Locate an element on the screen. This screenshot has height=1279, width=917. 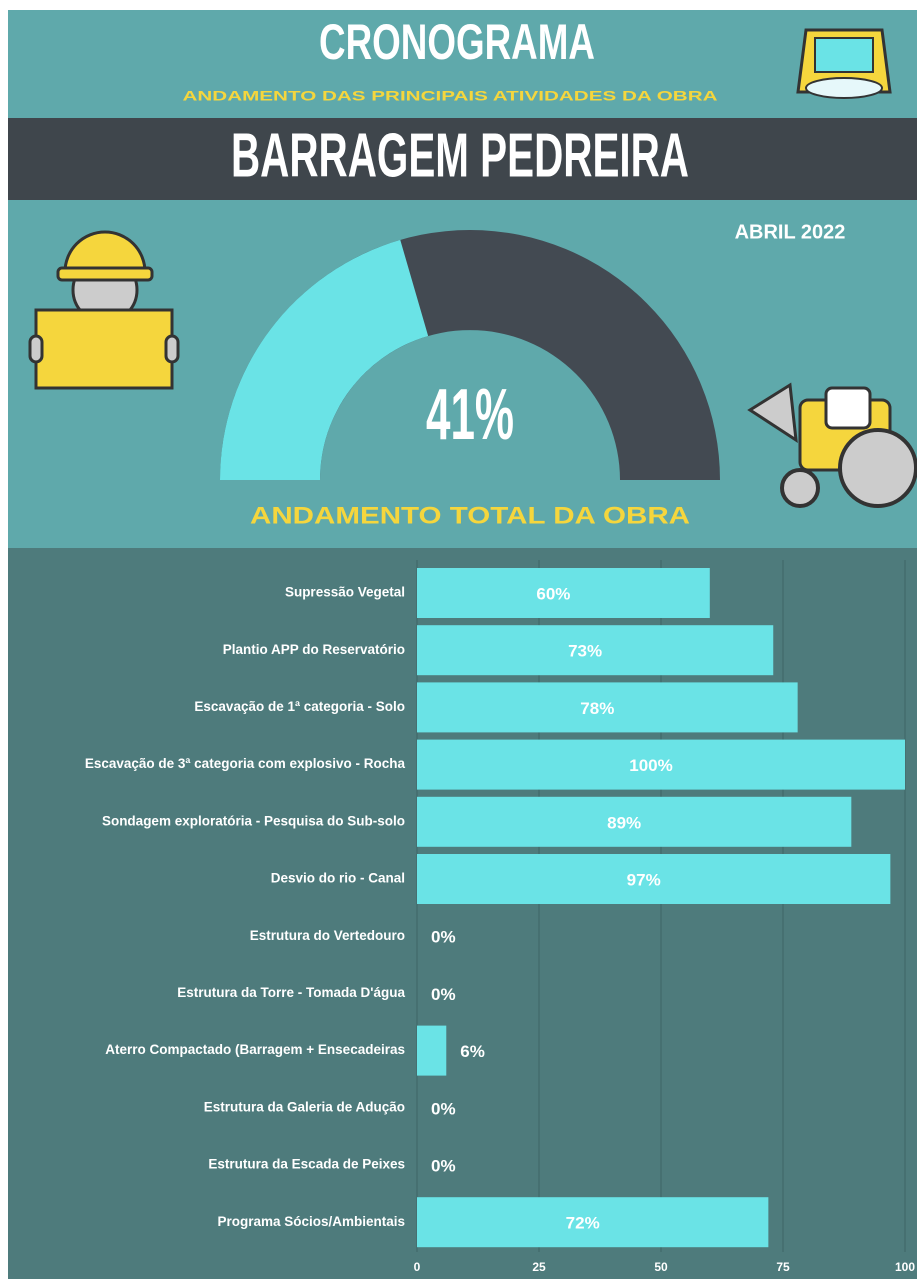
title: CRONOGRAMA is located at coordinates (457, 42).